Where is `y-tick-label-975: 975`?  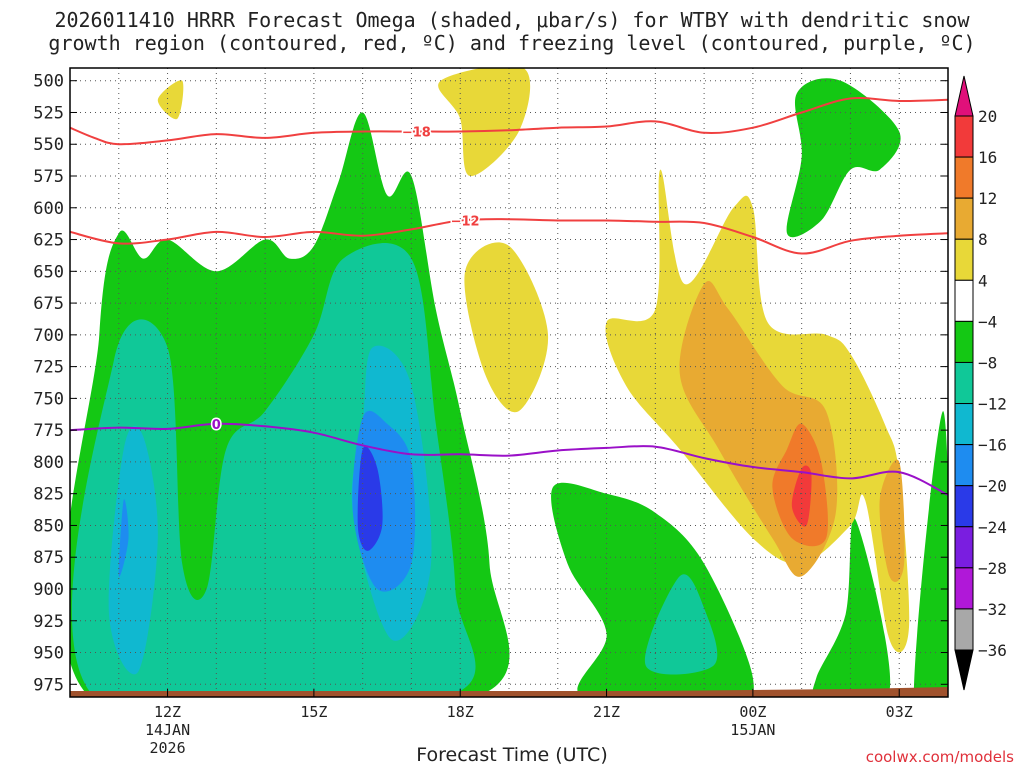
y-tick-label-975: 975 is located at coordinates (48, 685).